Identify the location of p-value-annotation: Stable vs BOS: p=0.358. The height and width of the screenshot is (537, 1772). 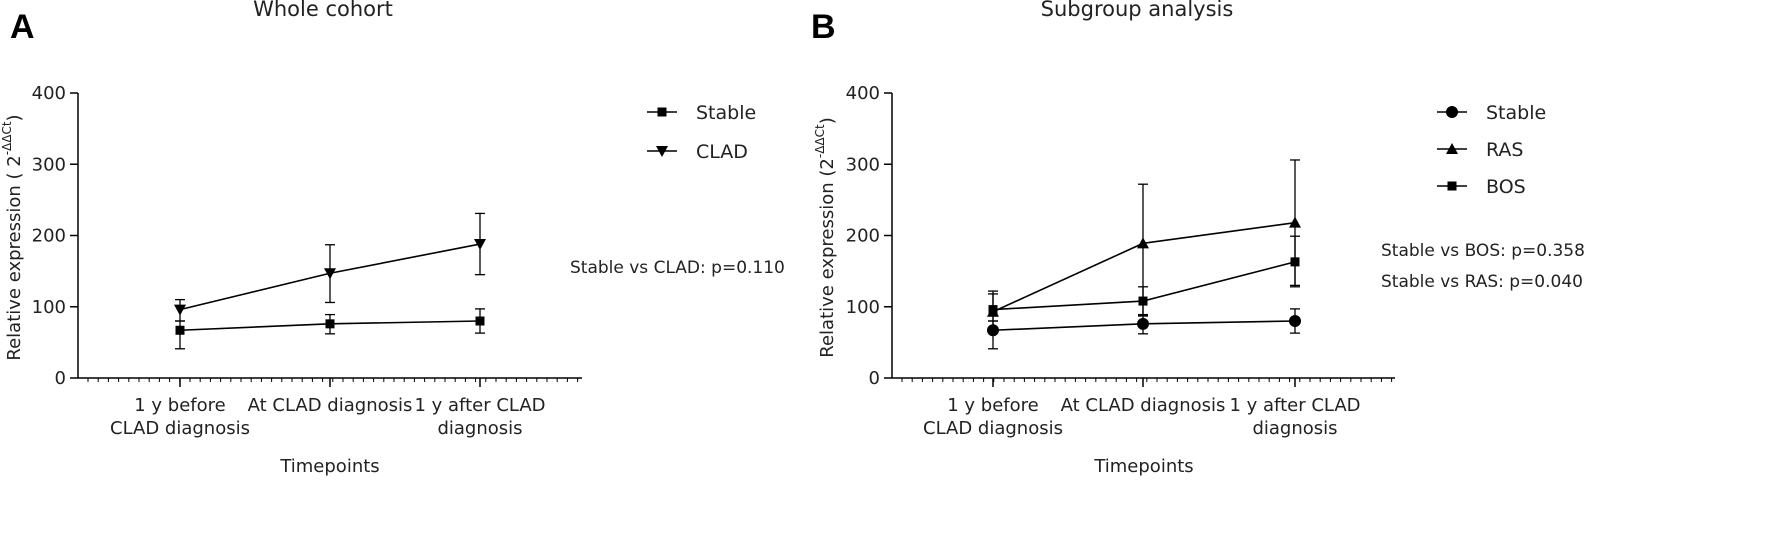
(1483, 251).